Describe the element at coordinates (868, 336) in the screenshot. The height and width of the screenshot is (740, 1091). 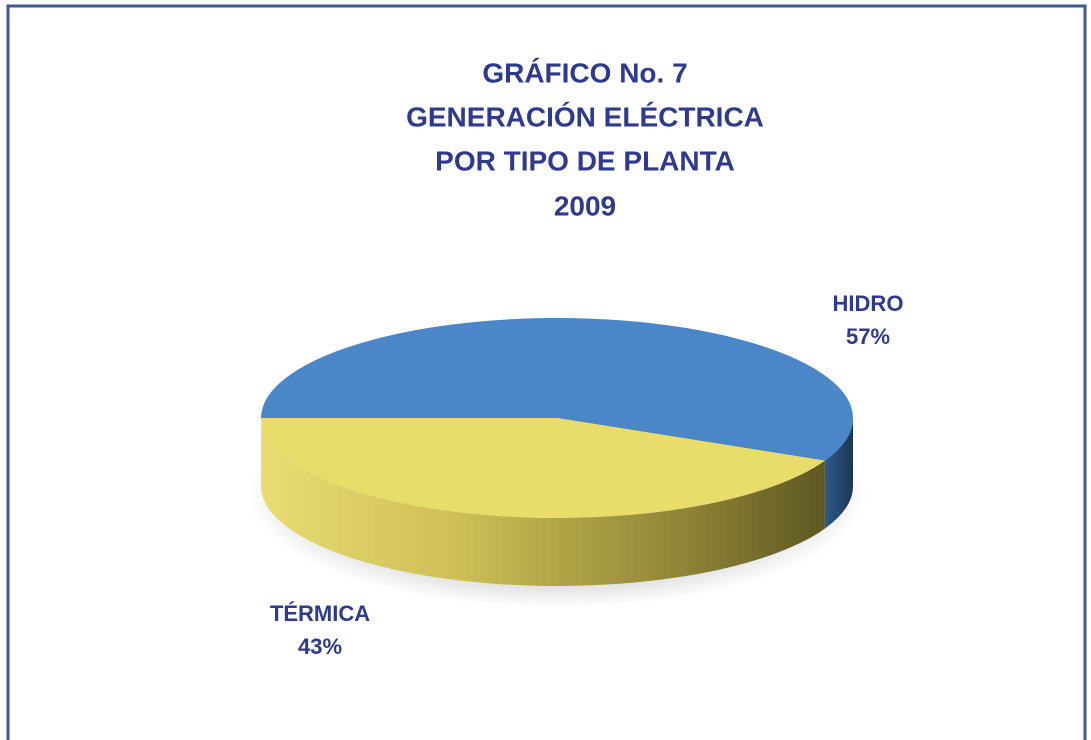
I see `value-label: 57%` at that location.